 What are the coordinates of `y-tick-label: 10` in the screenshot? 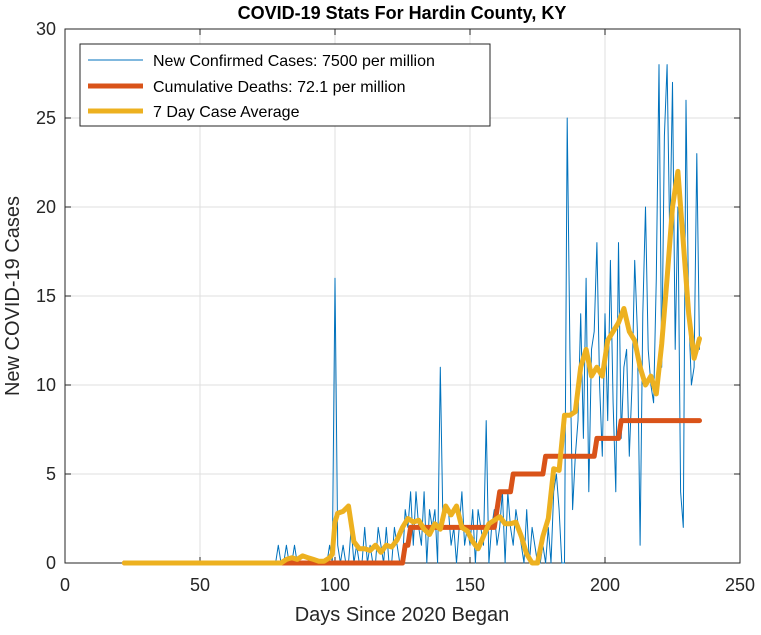 It's located at (46, 385).